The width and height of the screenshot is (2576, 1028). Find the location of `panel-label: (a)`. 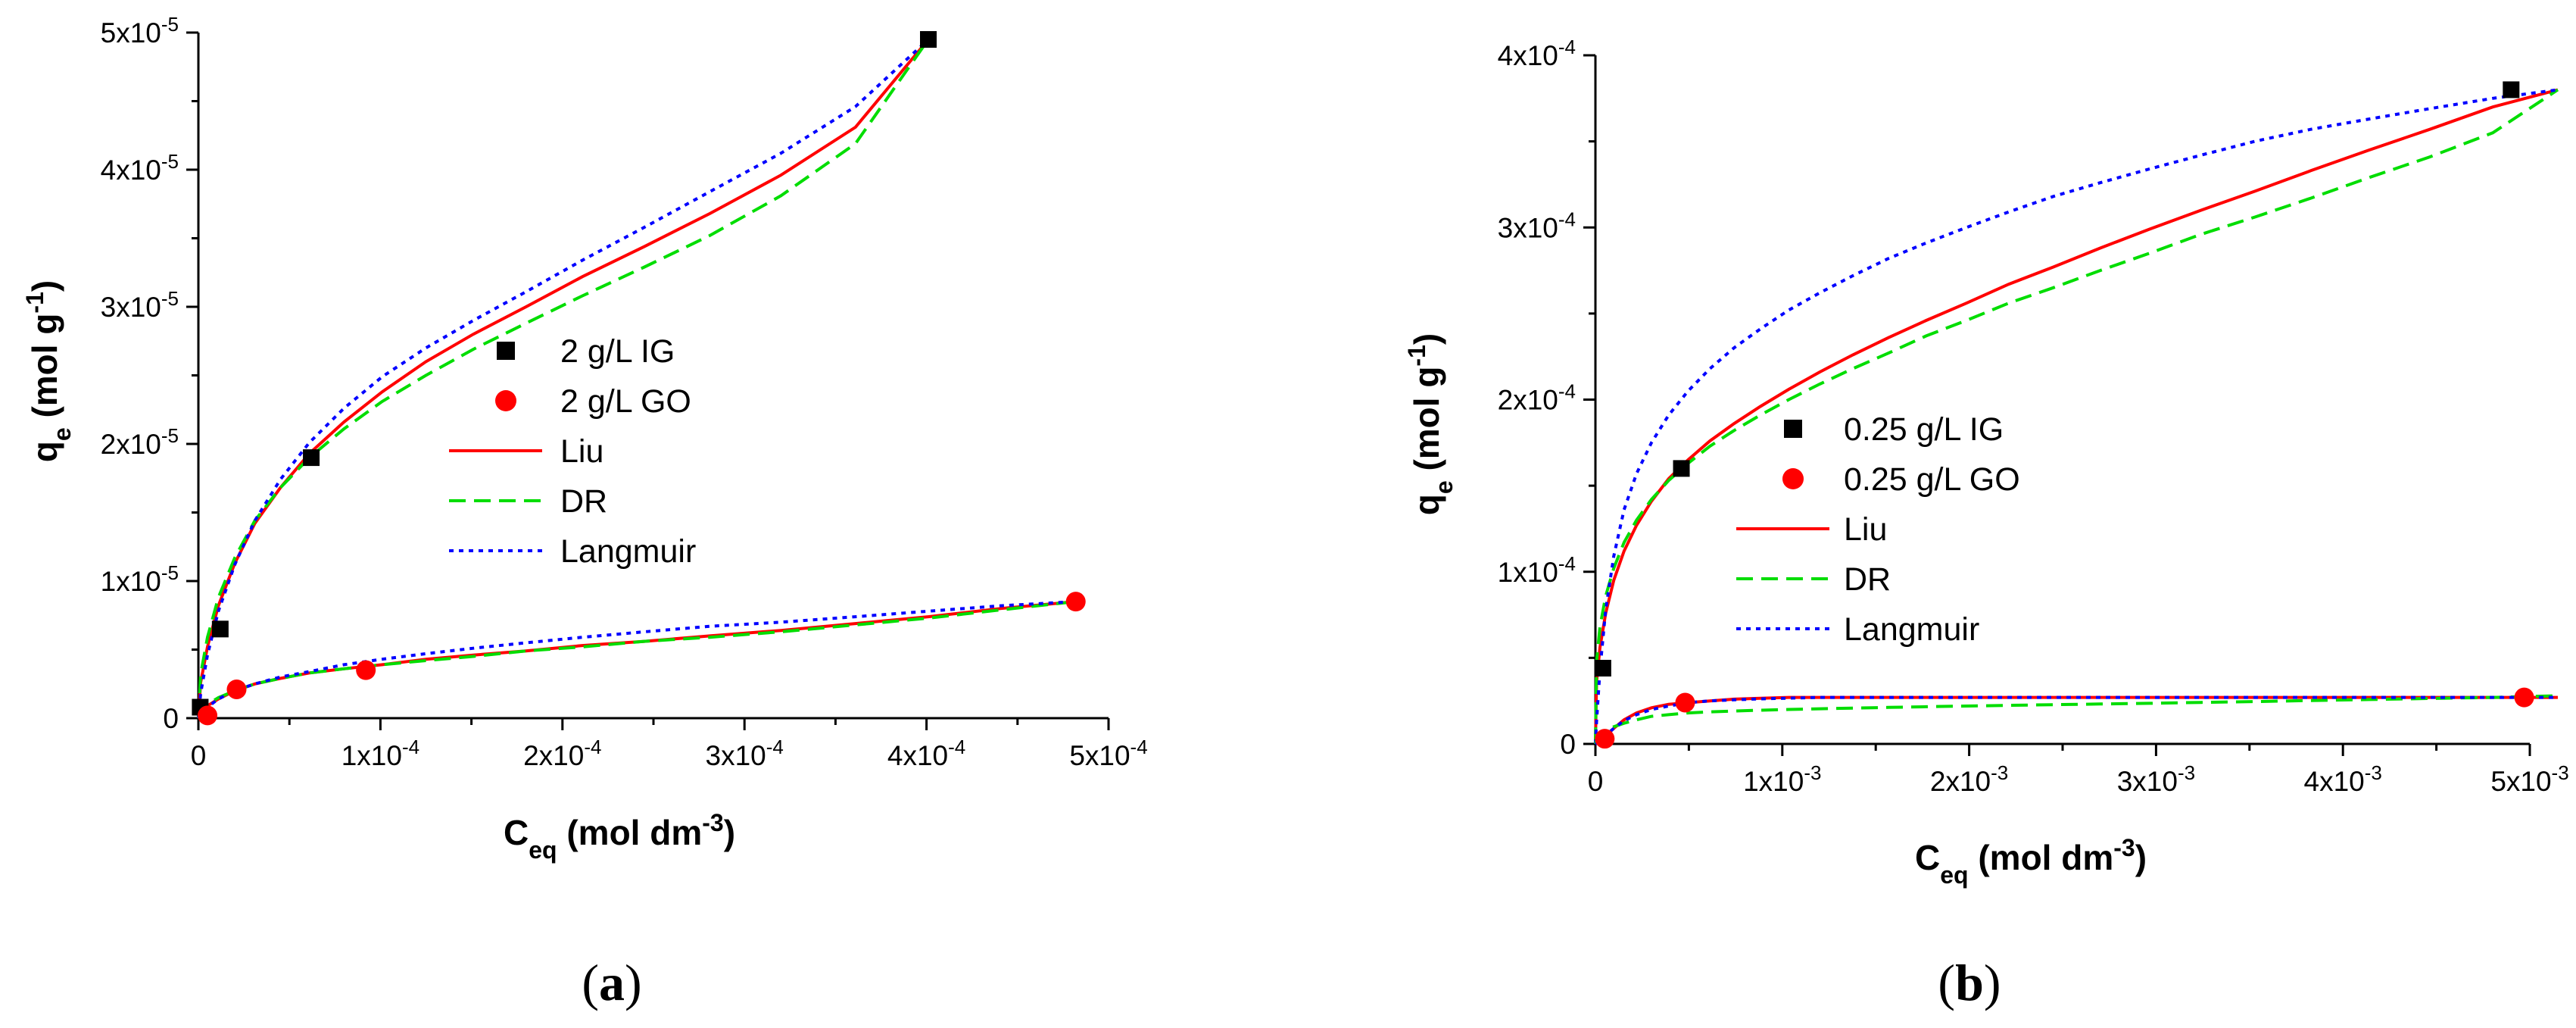

panel-label: (a) is located at coordinates (611, 983).